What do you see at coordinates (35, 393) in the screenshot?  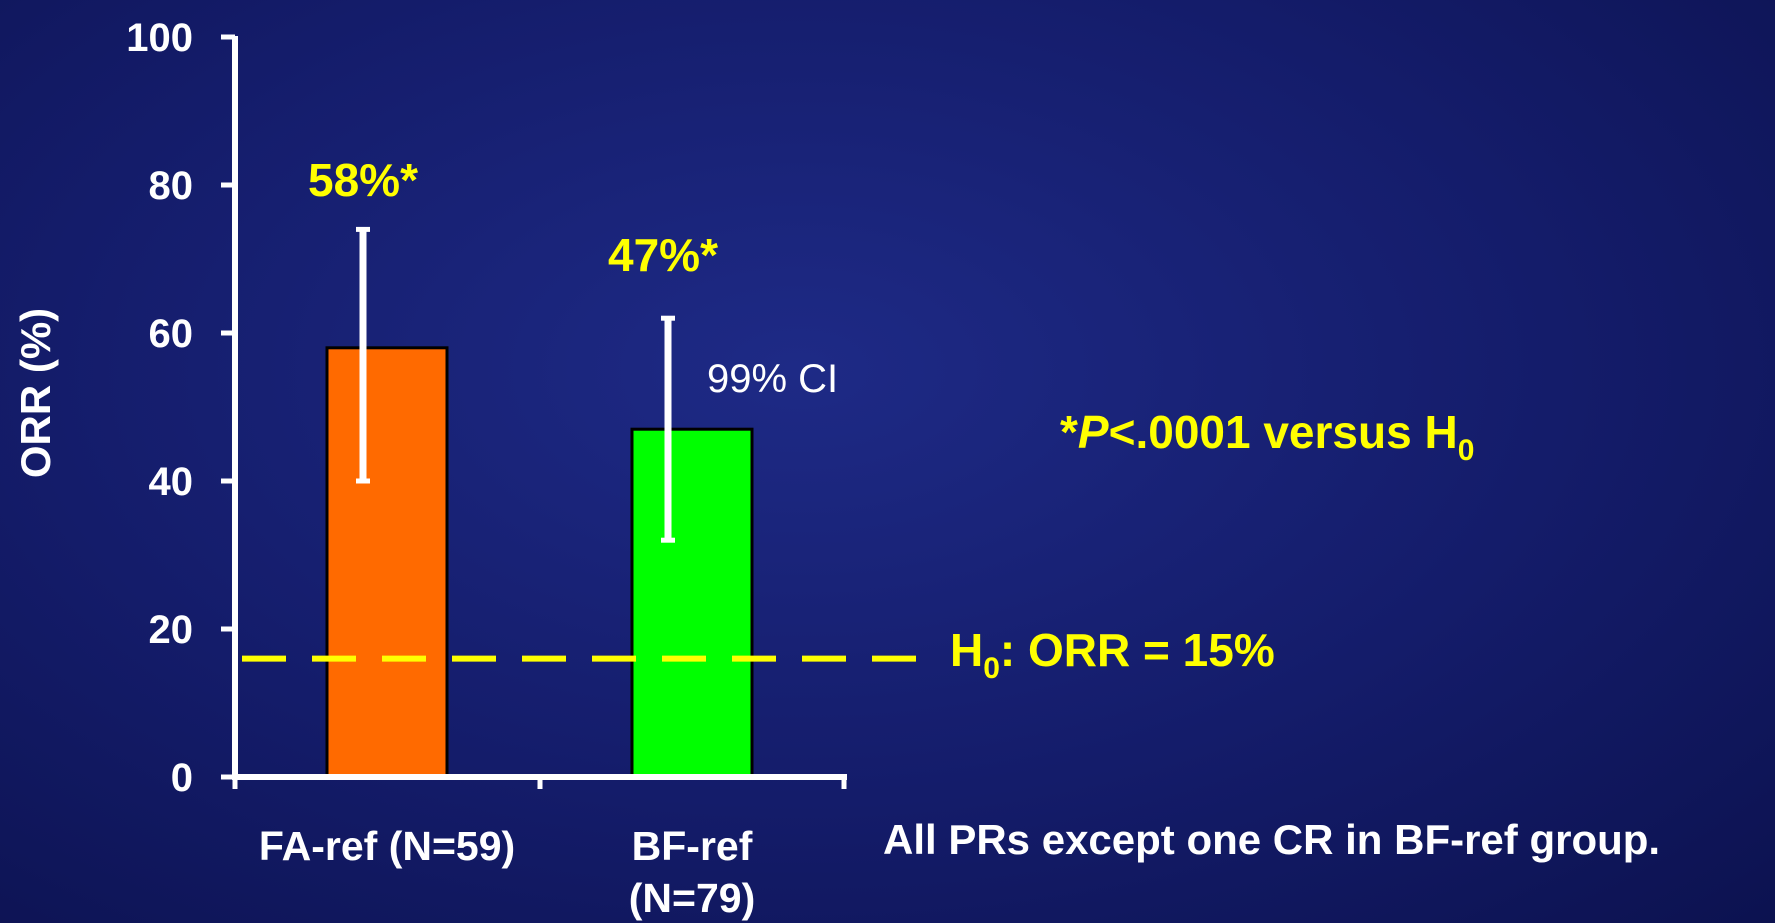 I see `y-axis-label: ORR (%)` at bounding box center [35, 393].